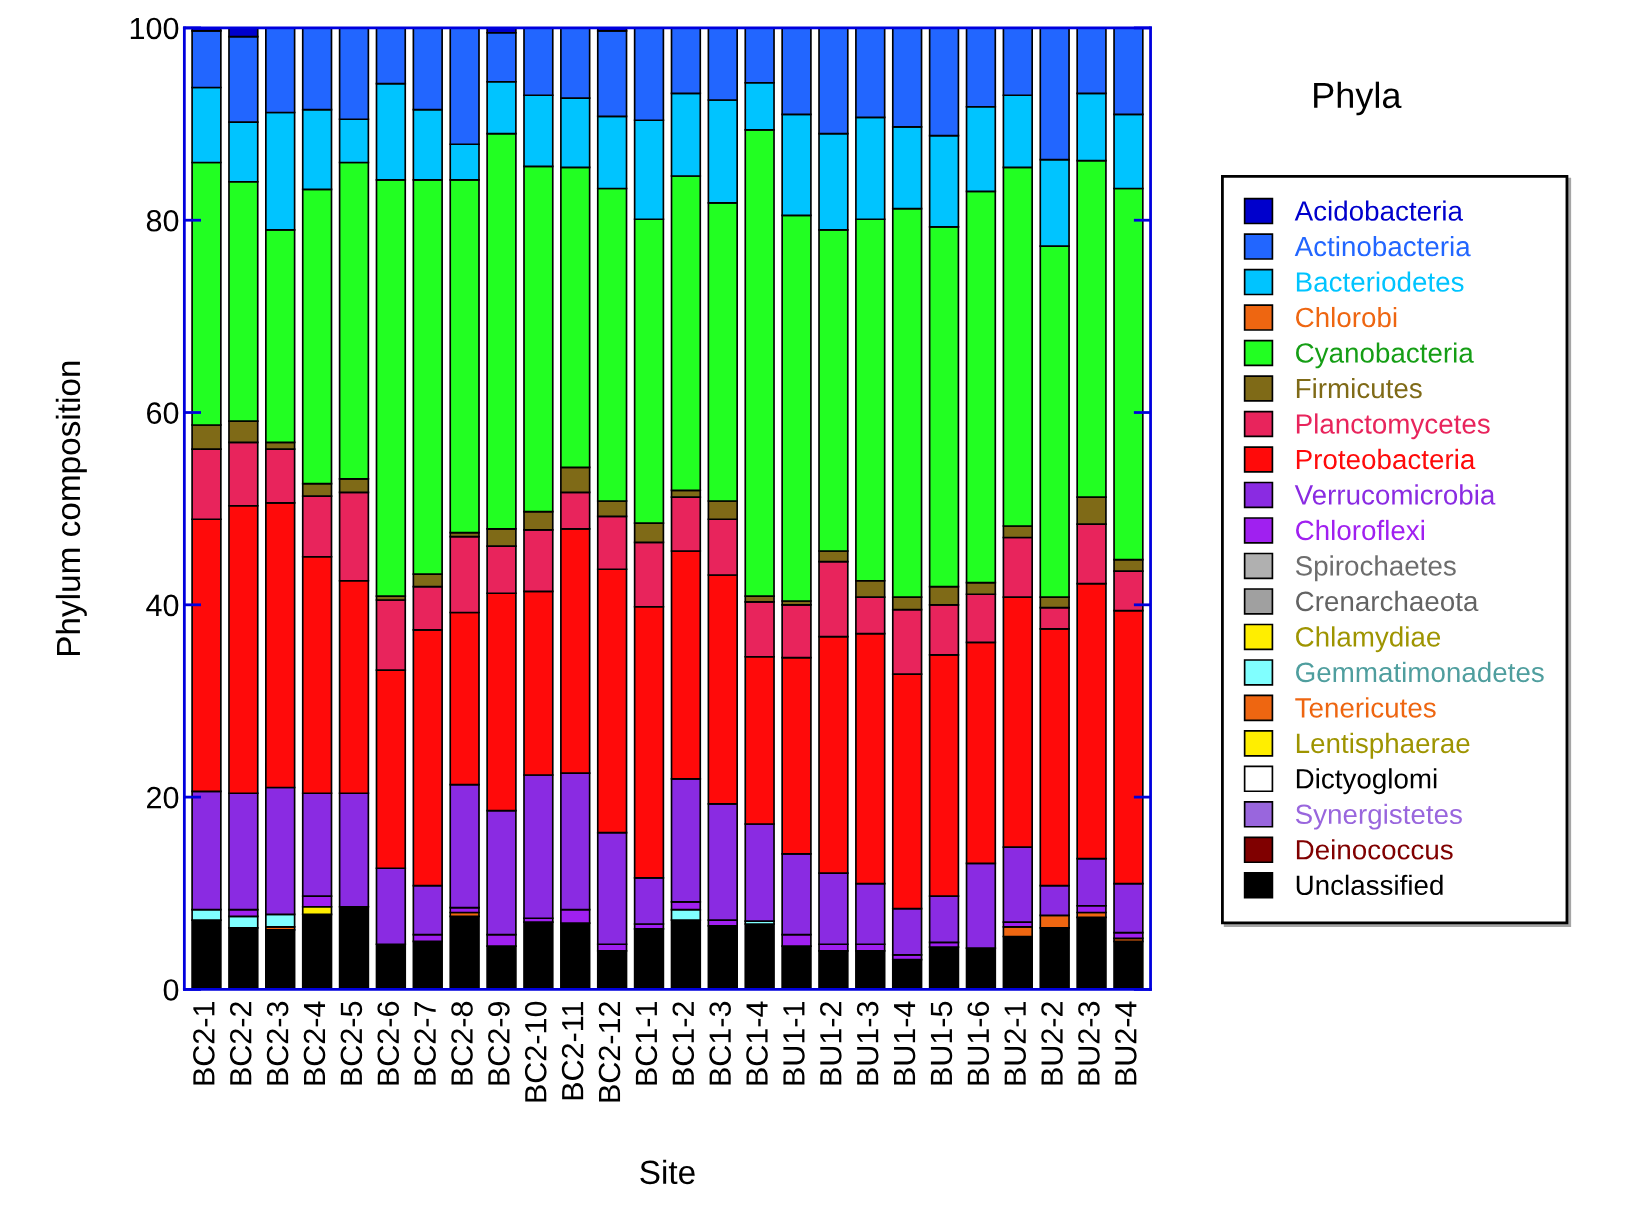 Image resolution: width=1646 pixels, height=1214 pixels. I want to click on x-tick-label: BU2-1, so click(1015, 1043).